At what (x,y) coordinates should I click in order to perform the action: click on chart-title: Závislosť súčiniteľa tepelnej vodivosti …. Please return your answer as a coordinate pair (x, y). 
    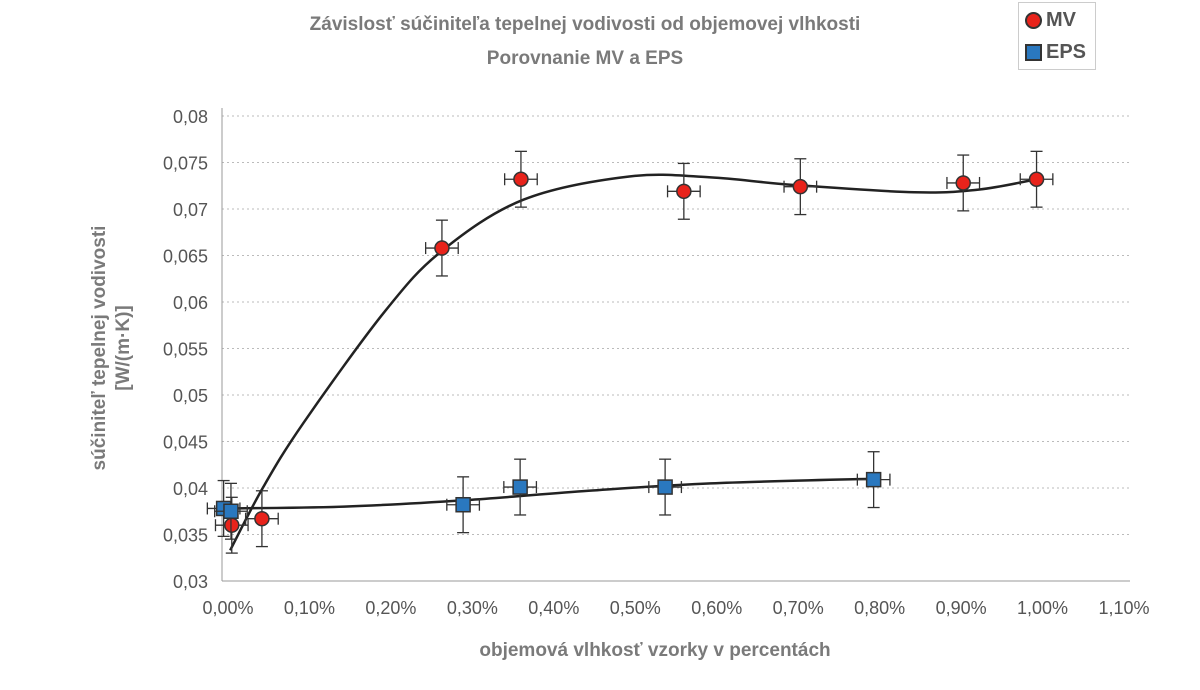
    Looking at the image, I should click on (585, 24).